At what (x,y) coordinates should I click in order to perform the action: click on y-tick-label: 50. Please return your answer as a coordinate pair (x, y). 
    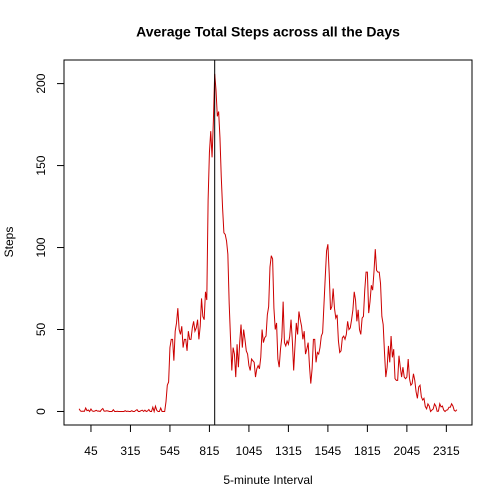
    Looking at the image, I should click on (41, 330).